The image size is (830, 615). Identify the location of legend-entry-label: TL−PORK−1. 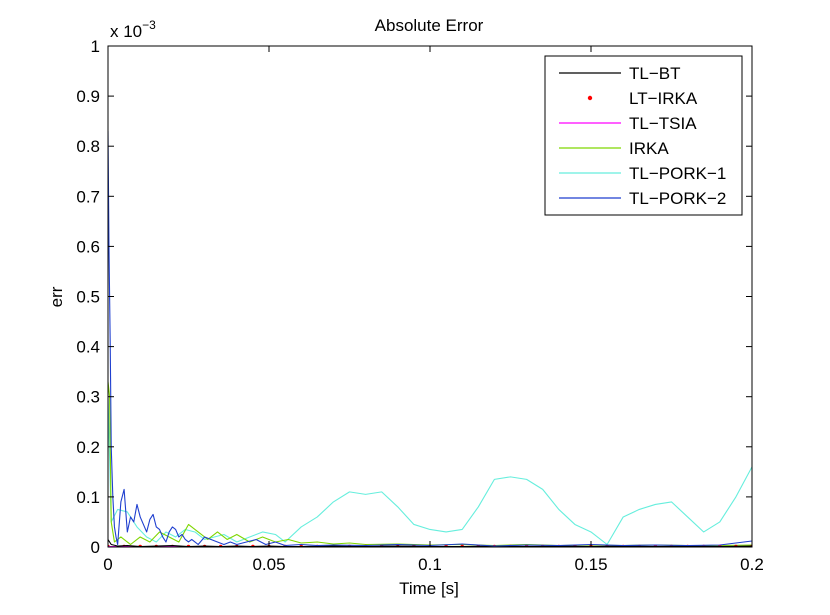
(677, 173).